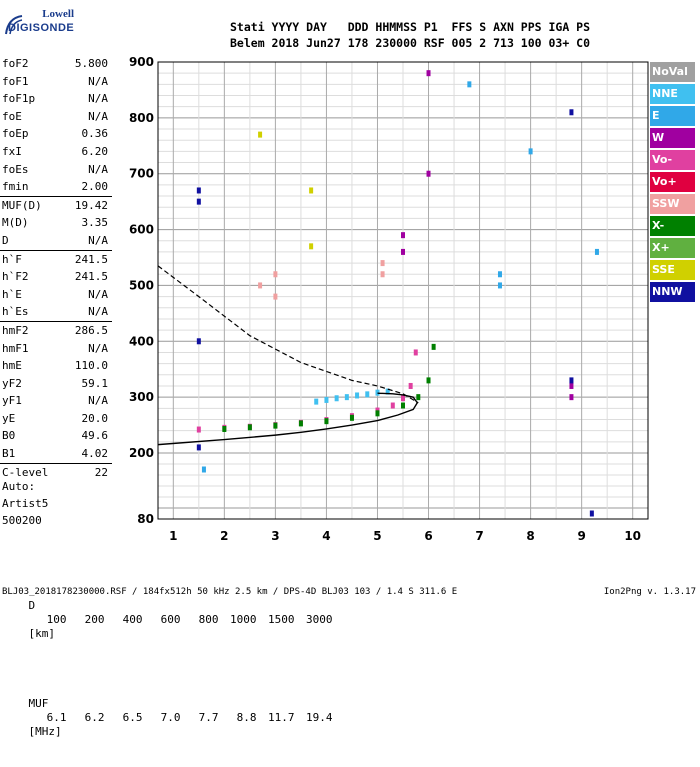  I want to click on distance-value: 1000, so click(243, 619).